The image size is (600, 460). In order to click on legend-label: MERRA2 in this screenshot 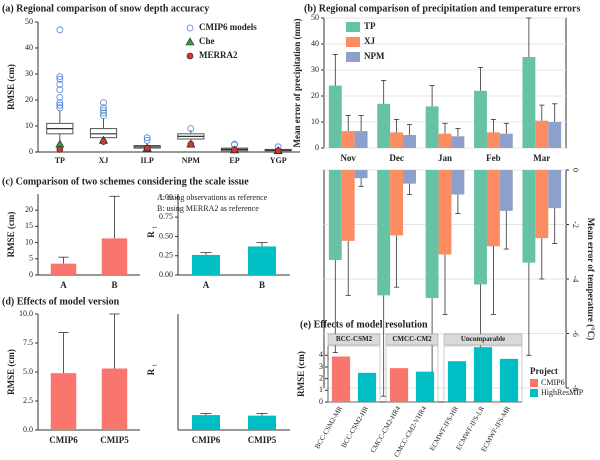, I will do `click(218, 55)`.